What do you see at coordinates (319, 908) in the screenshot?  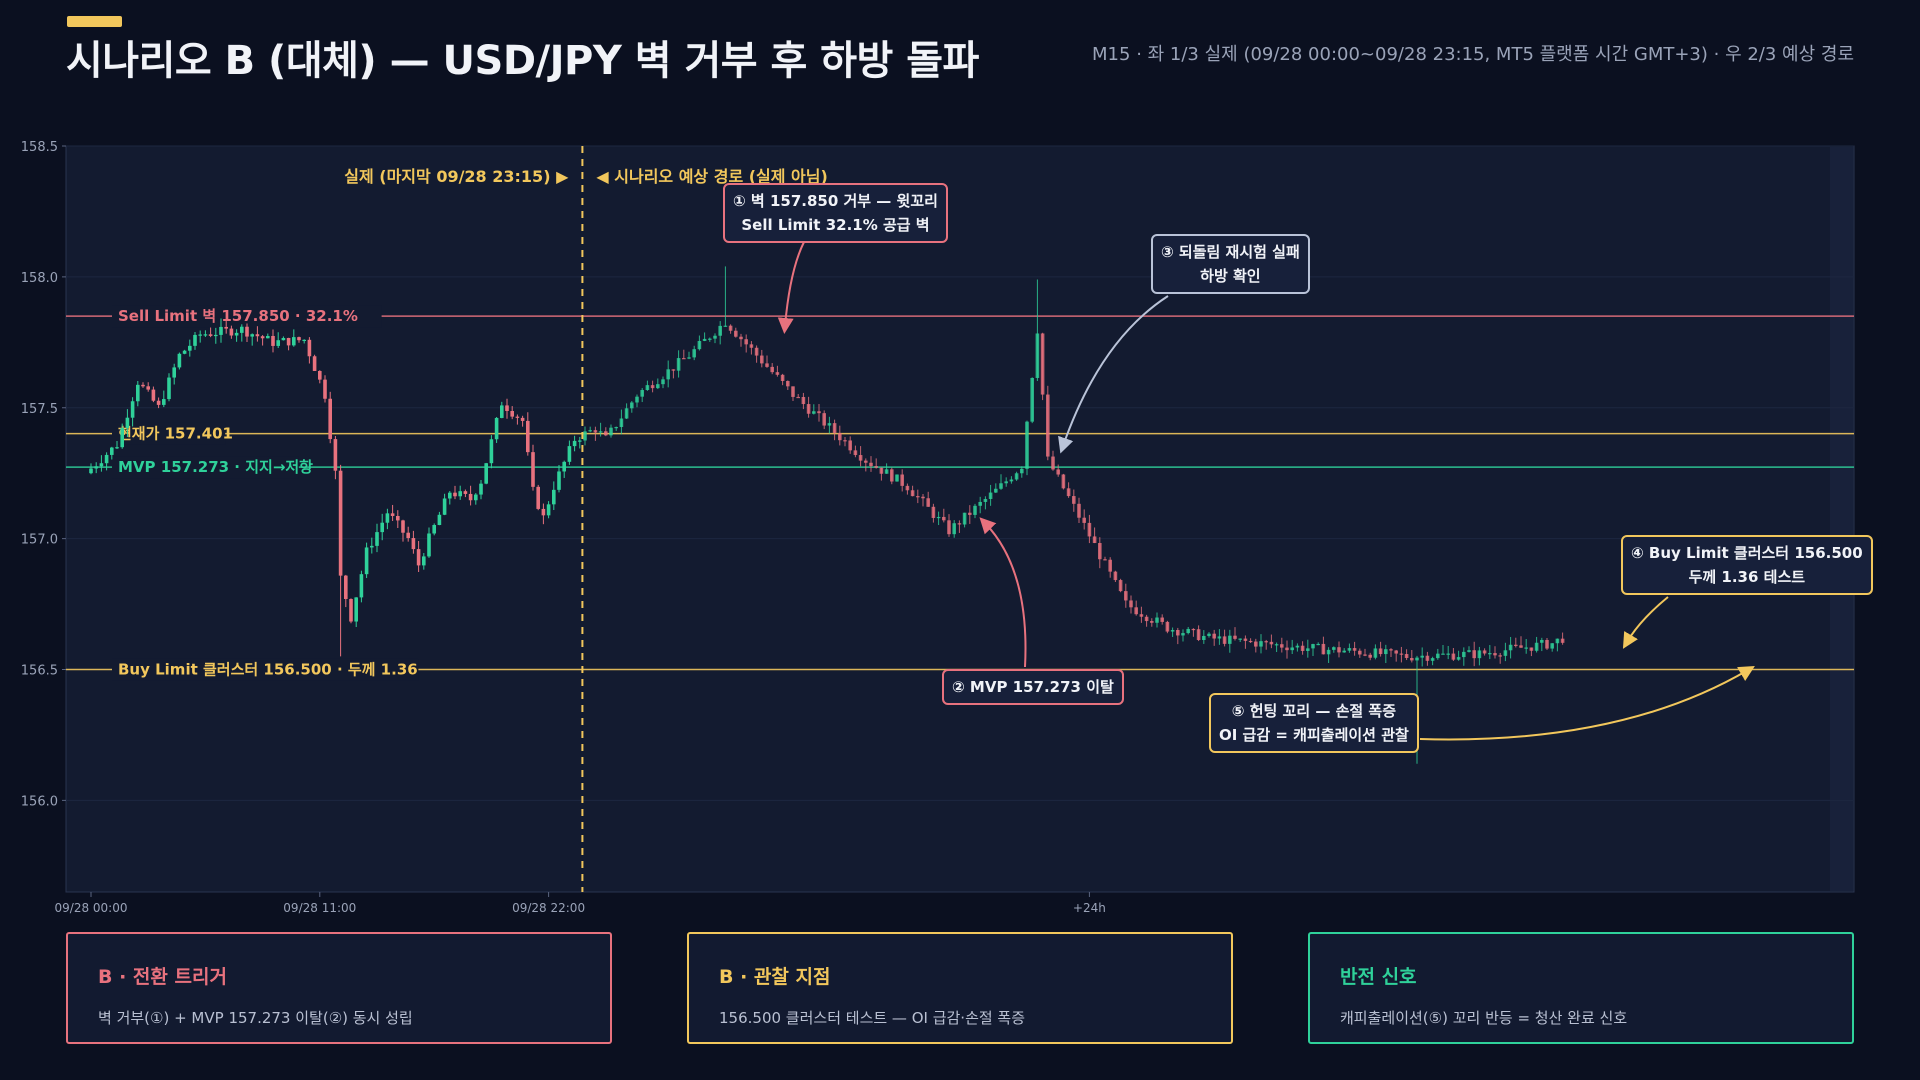 I see `x-tick-label: 09/28 11:00` at bounding box center [319, 908].